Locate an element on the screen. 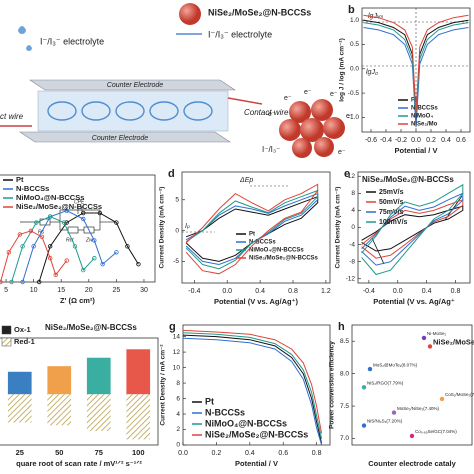 Image resolution: width=474 pixels, height=474 pixels. contact-wire-label: Contact wire is located at coordinates (266, 112).